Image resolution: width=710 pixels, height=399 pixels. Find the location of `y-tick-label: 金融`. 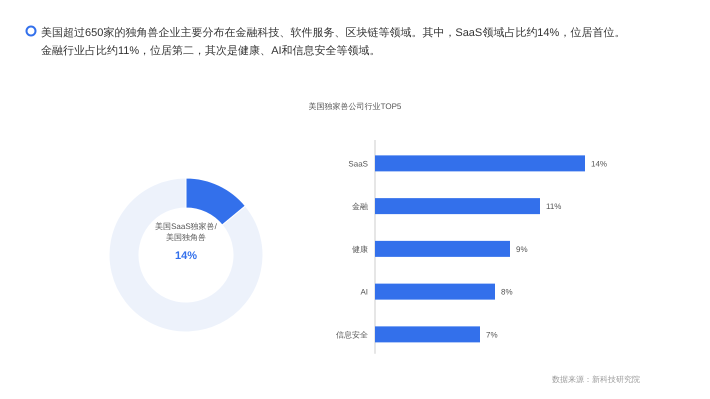

y-tick-label: 金融 is located at coordinates (360, 207).